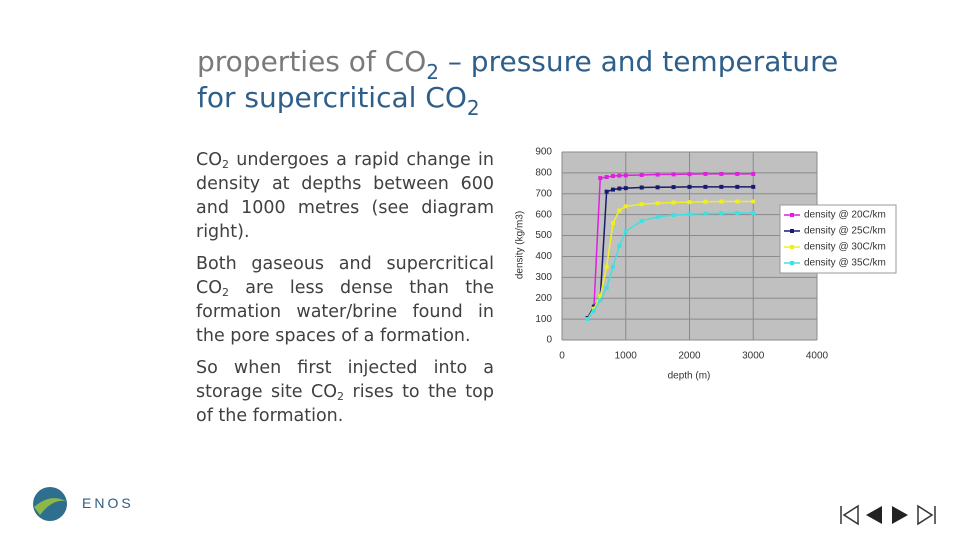 The width and height of the screenshot is (960, 540). What do you see at coordinates (845, 263) in the screenshot?
I see `legend-label: density @ 35C/km` at bounding box center [845, 263].